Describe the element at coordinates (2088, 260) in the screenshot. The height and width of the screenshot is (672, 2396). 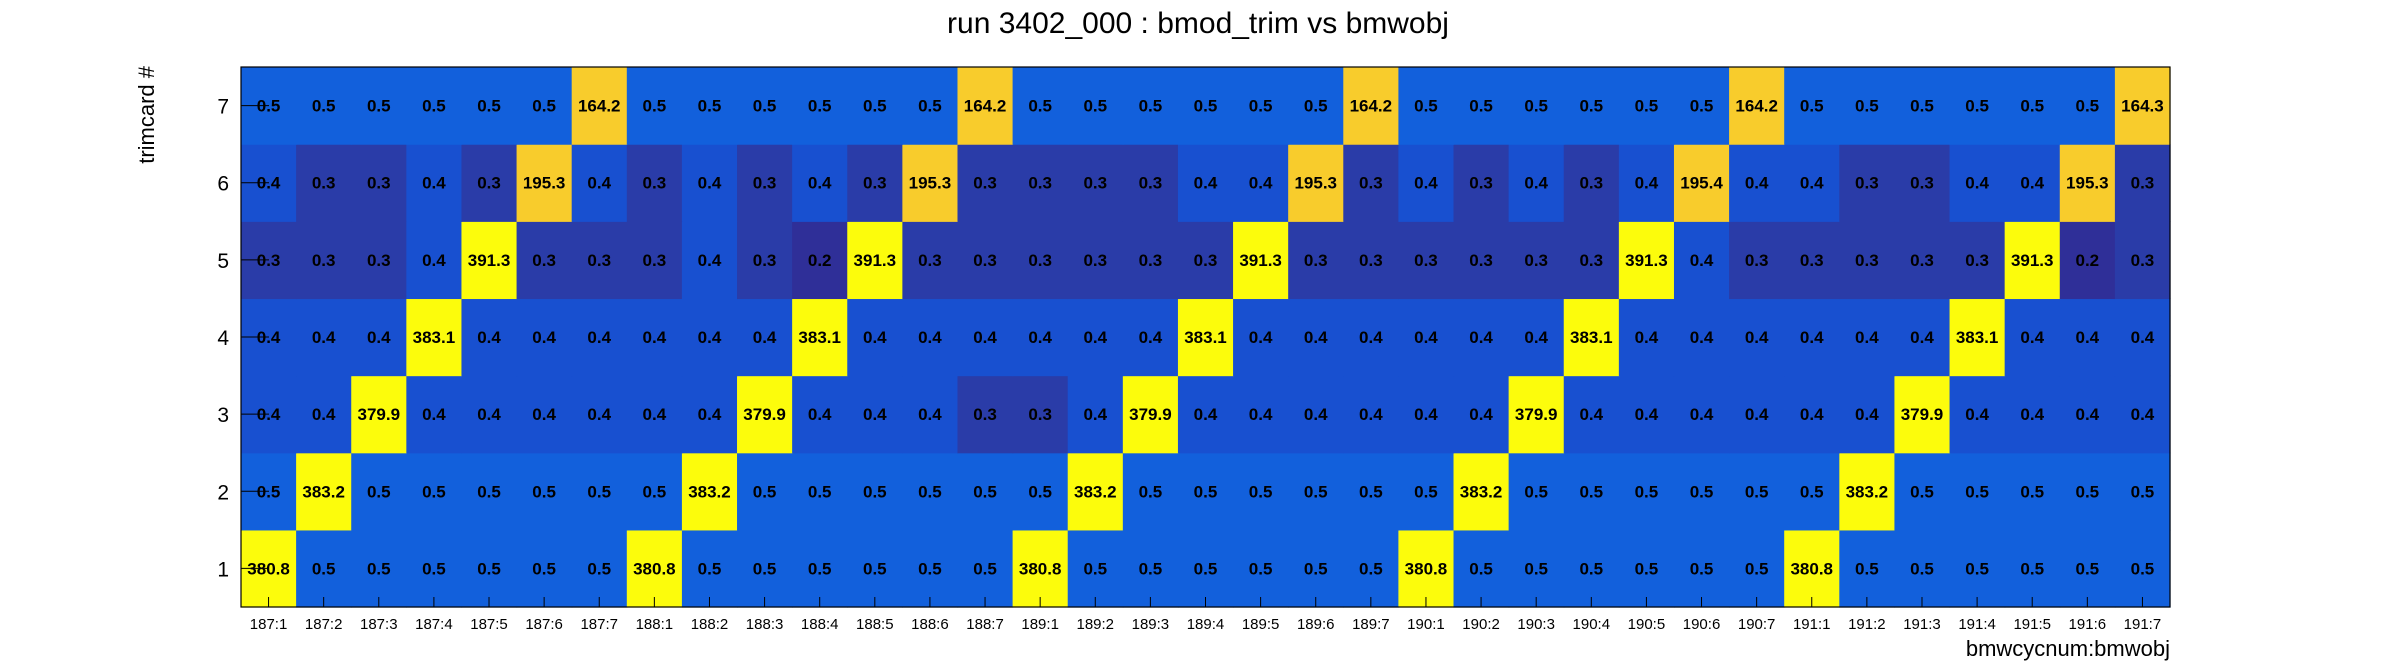
I see `cell-value-label: 0.2` at that location.